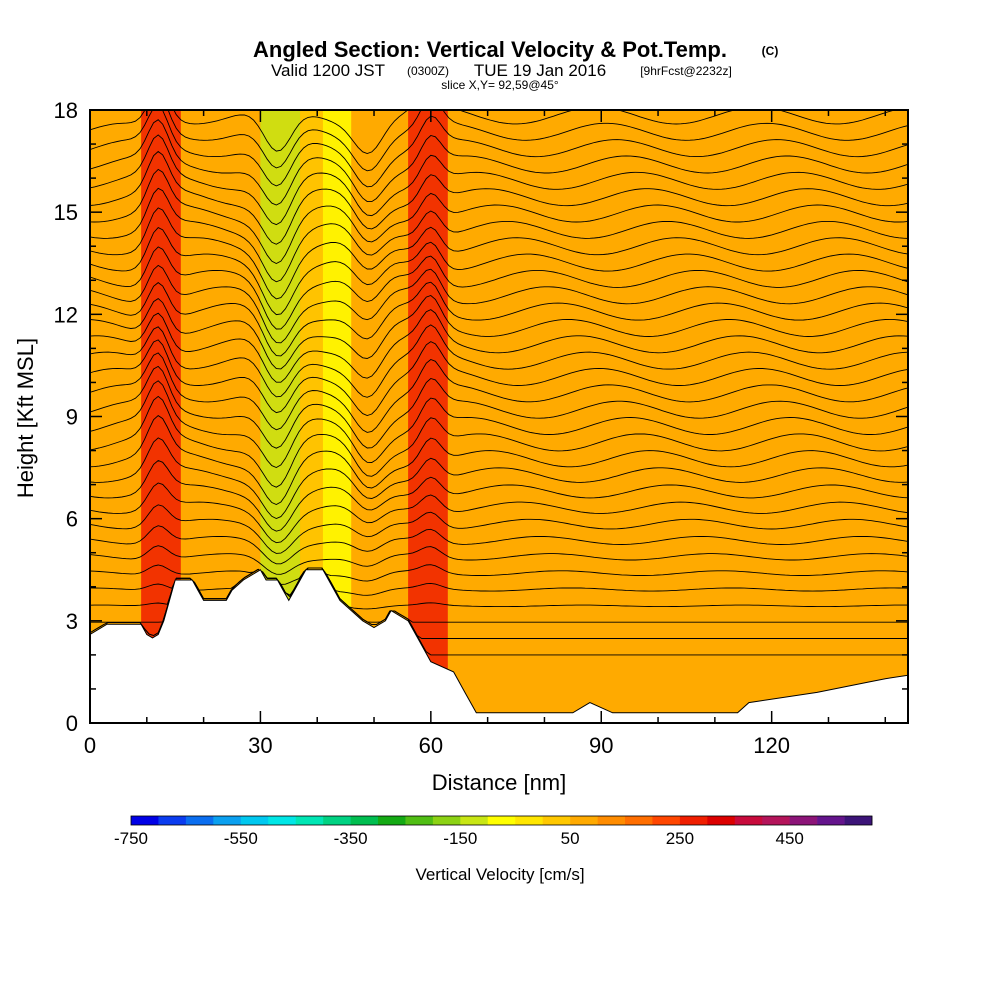  What do you see at coordinates (540, 70) in the screenshot?
I see `subtitle-date: TUE 19 Jan 2016` at bounding box center [540, 70].